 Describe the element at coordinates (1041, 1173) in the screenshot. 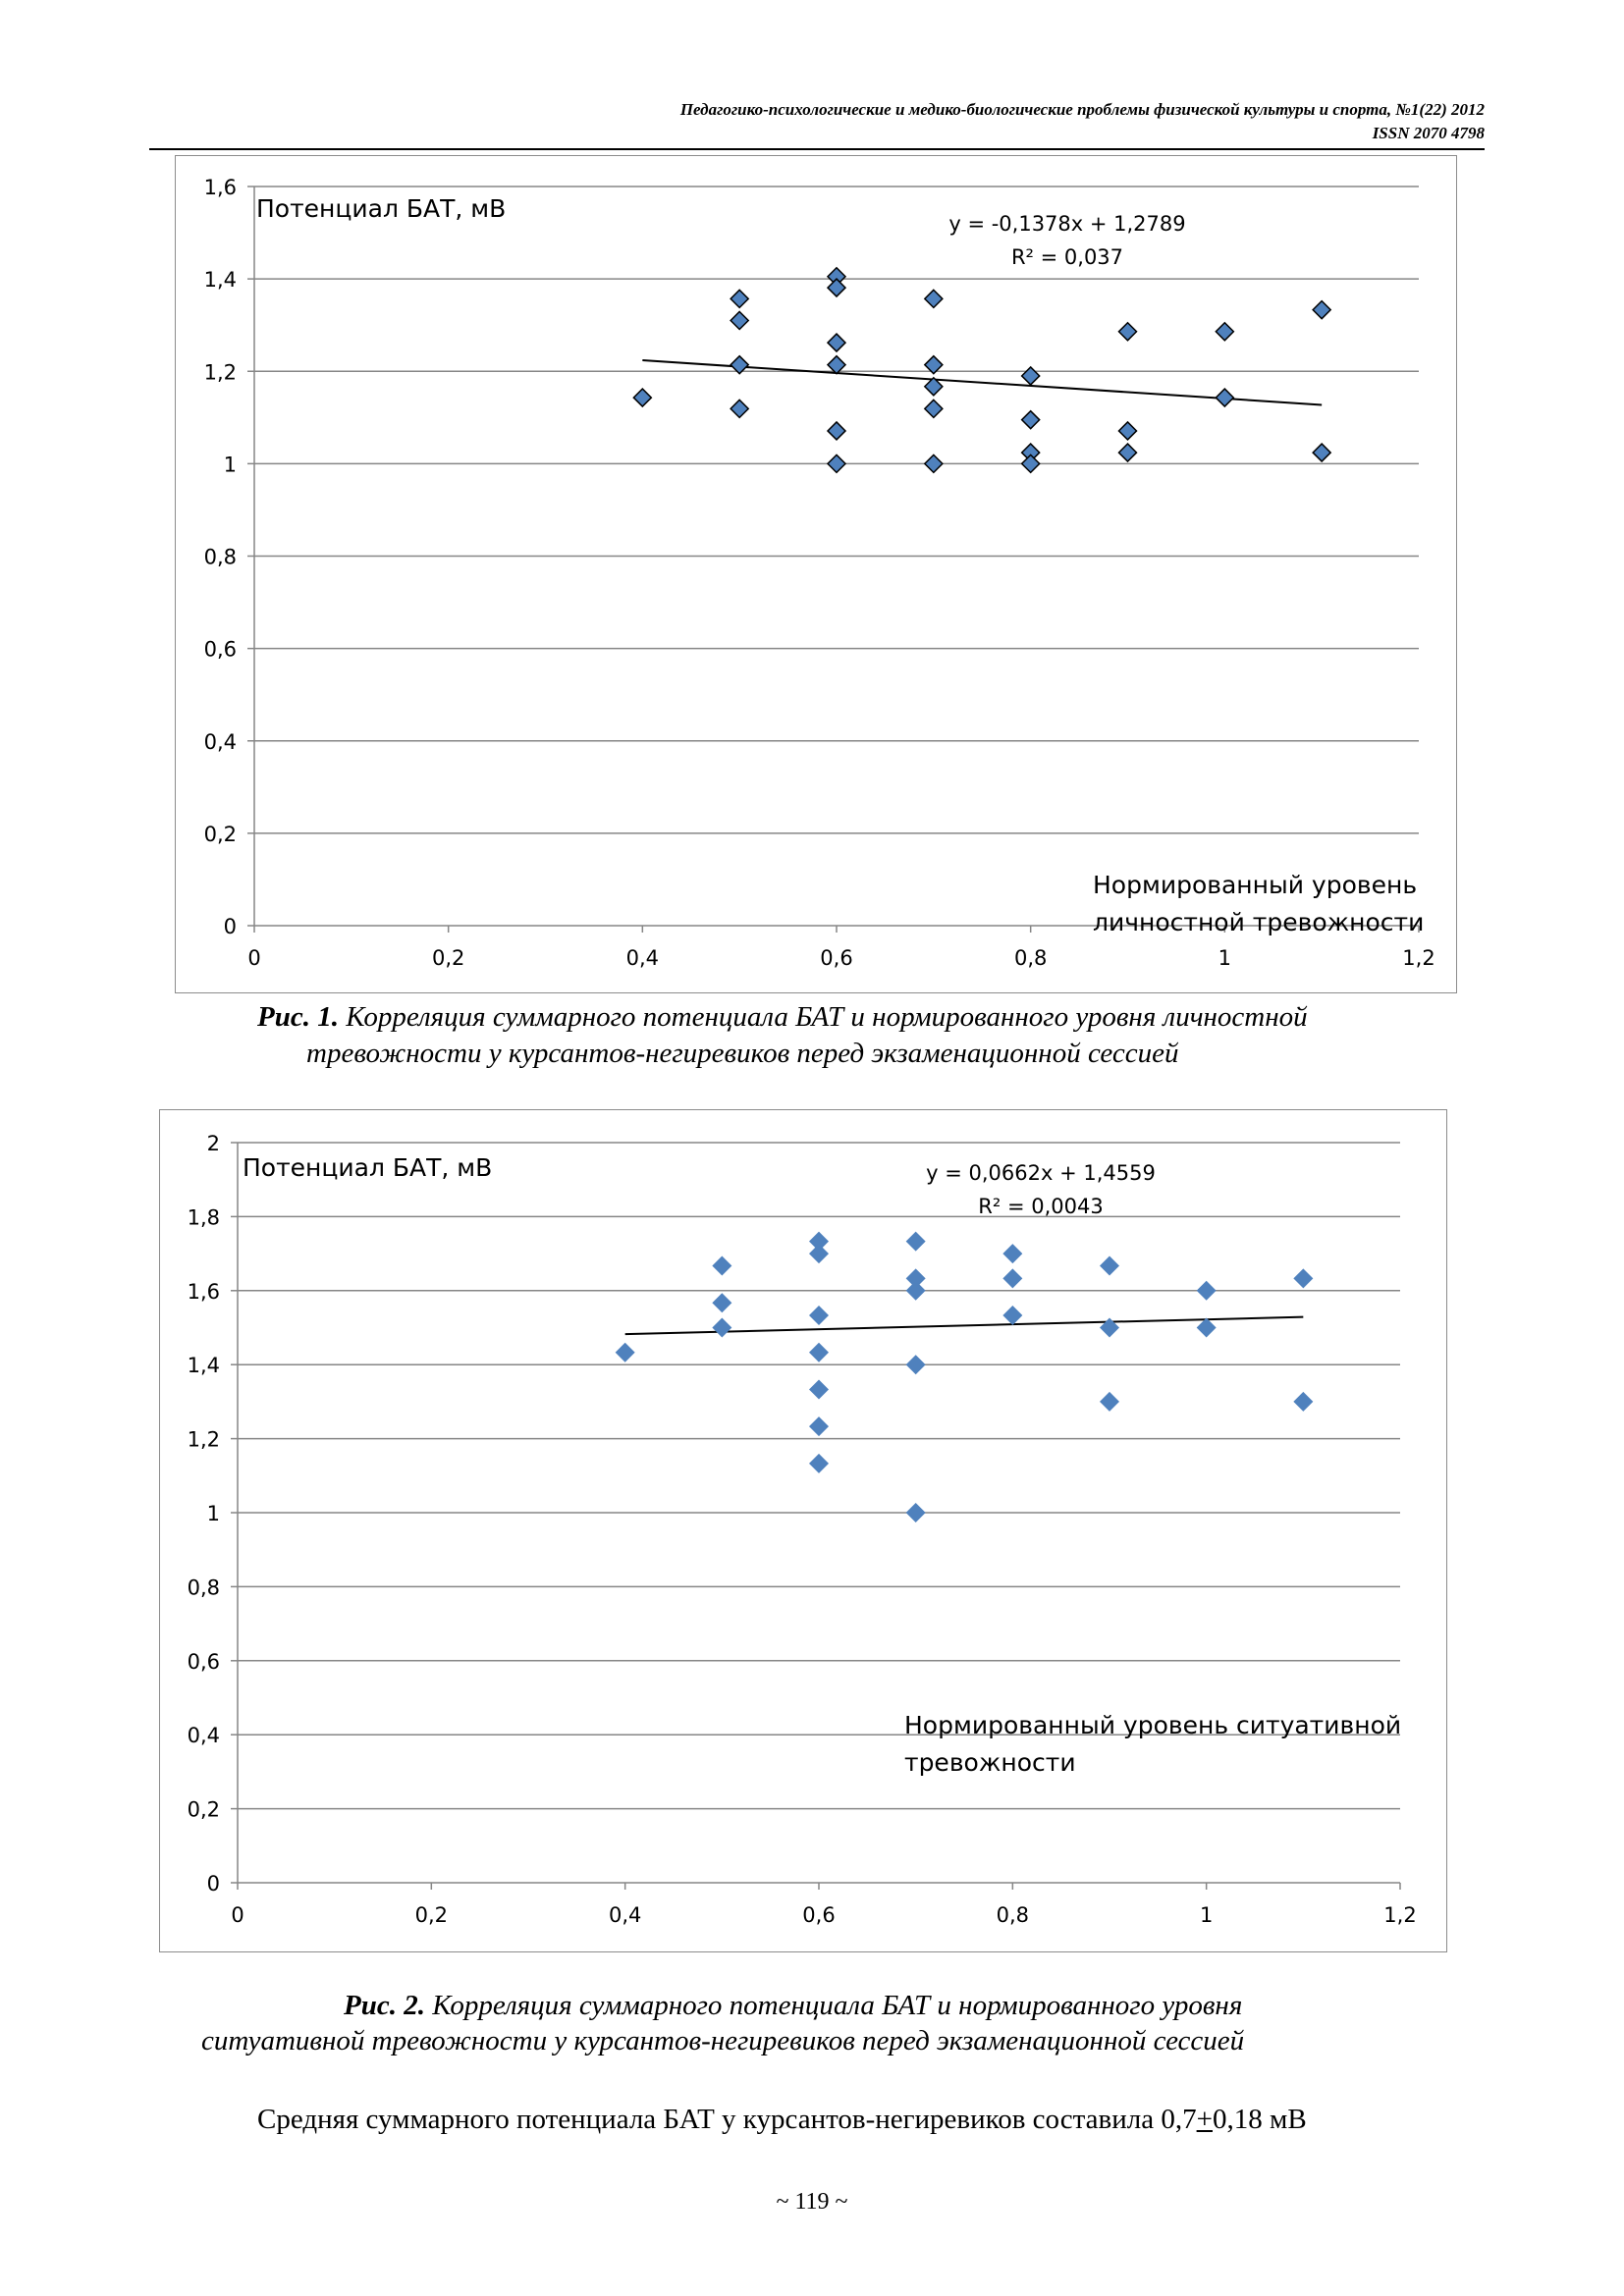

I see `trendline-equation: y = 0,0662x + 1,4559` at that location.